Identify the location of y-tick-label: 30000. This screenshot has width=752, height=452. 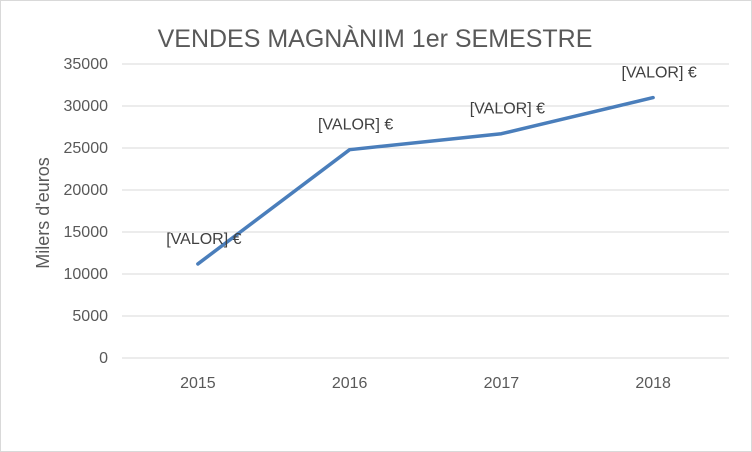
(86, 106).